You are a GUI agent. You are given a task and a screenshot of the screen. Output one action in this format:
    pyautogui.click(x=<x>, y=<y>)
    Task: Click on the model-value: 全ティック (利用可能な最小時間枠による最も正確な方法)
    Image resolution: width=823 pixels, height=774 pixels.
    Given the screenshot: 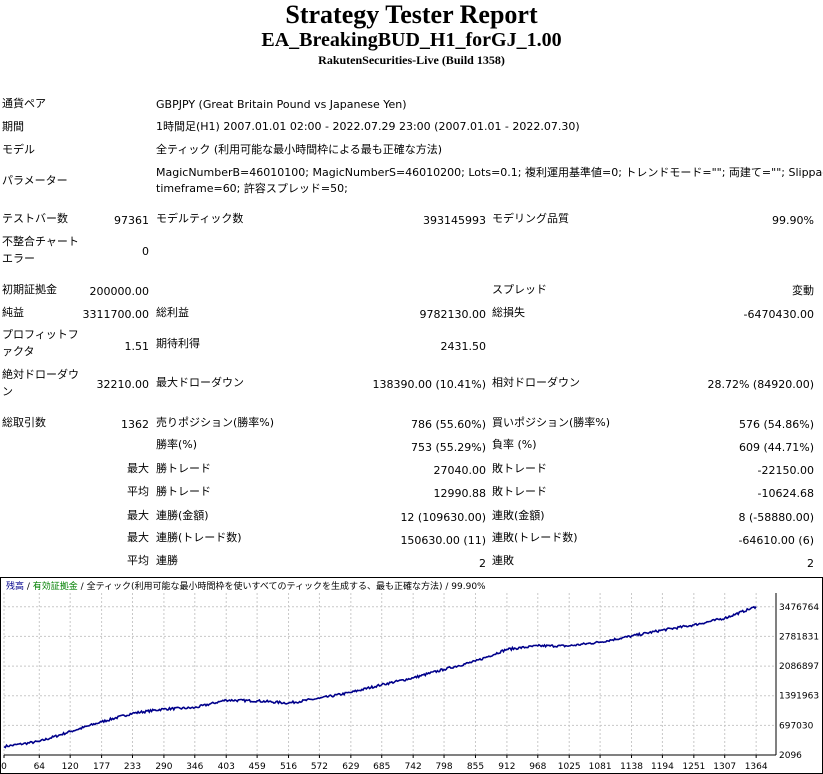 What is the action you would take?
    pyautogui.click(x=299, y=149)
    